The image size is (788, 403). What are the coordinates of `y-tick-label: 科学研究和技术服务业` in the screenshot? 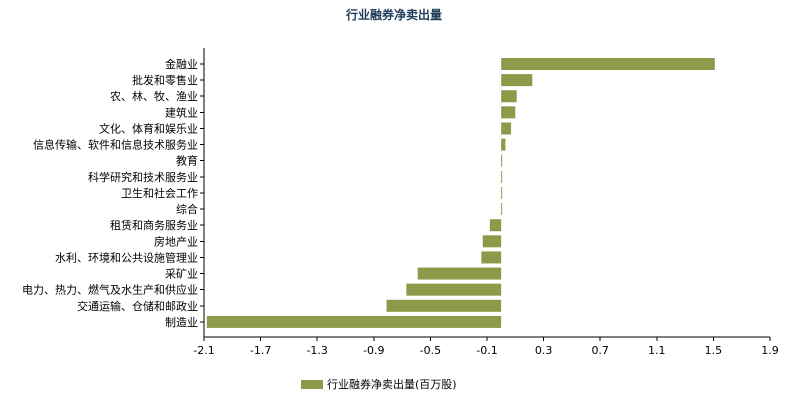 It's located at (143, 177).